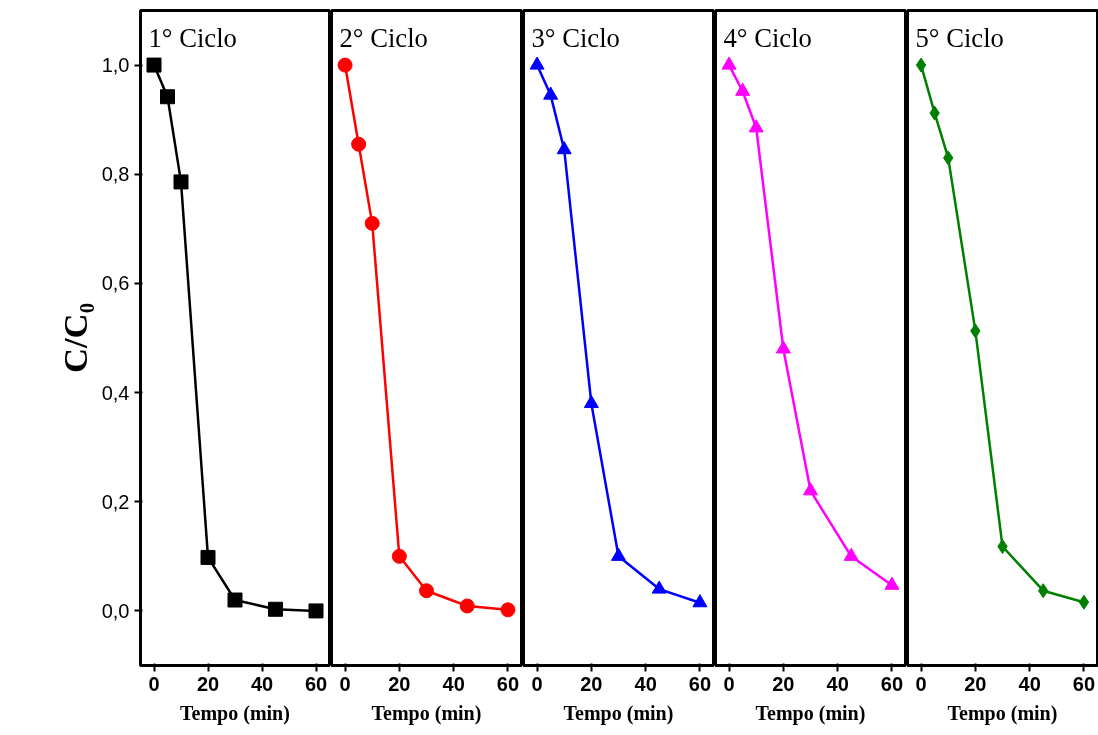  Describe the element at coordinates (959, 37) in the screenshot. I see `chart-title: 5° Ciclo` at that location.